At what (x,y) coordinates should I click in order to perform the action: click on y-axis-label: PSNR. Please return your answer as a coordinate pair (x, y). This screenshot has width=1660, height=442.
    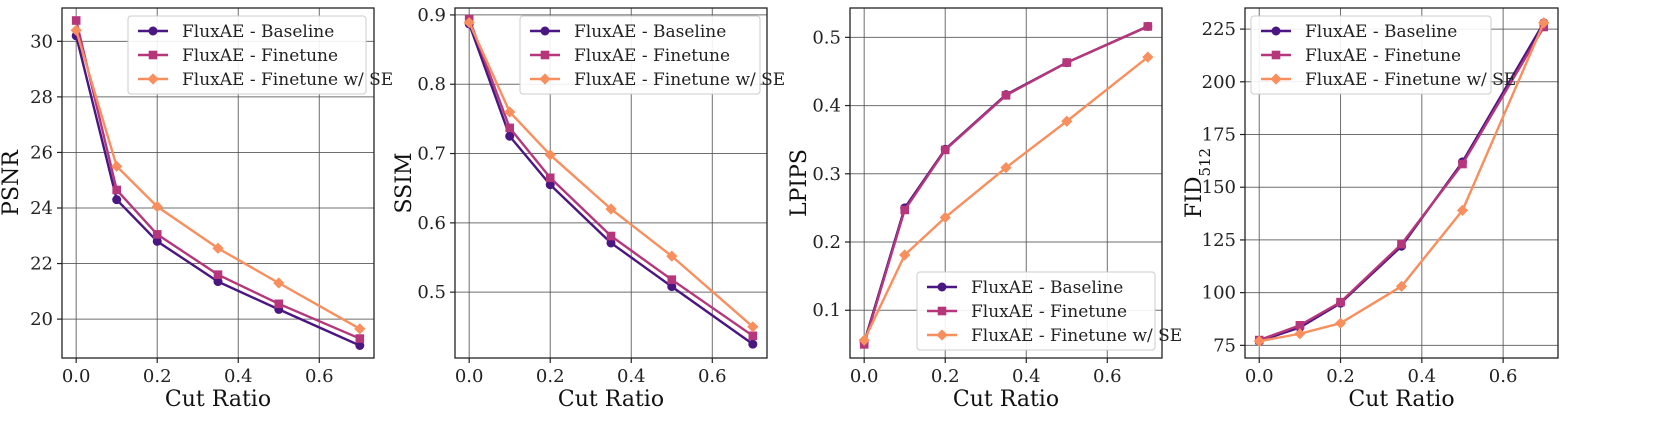
    Looking at the image, I should click on (12, 182).